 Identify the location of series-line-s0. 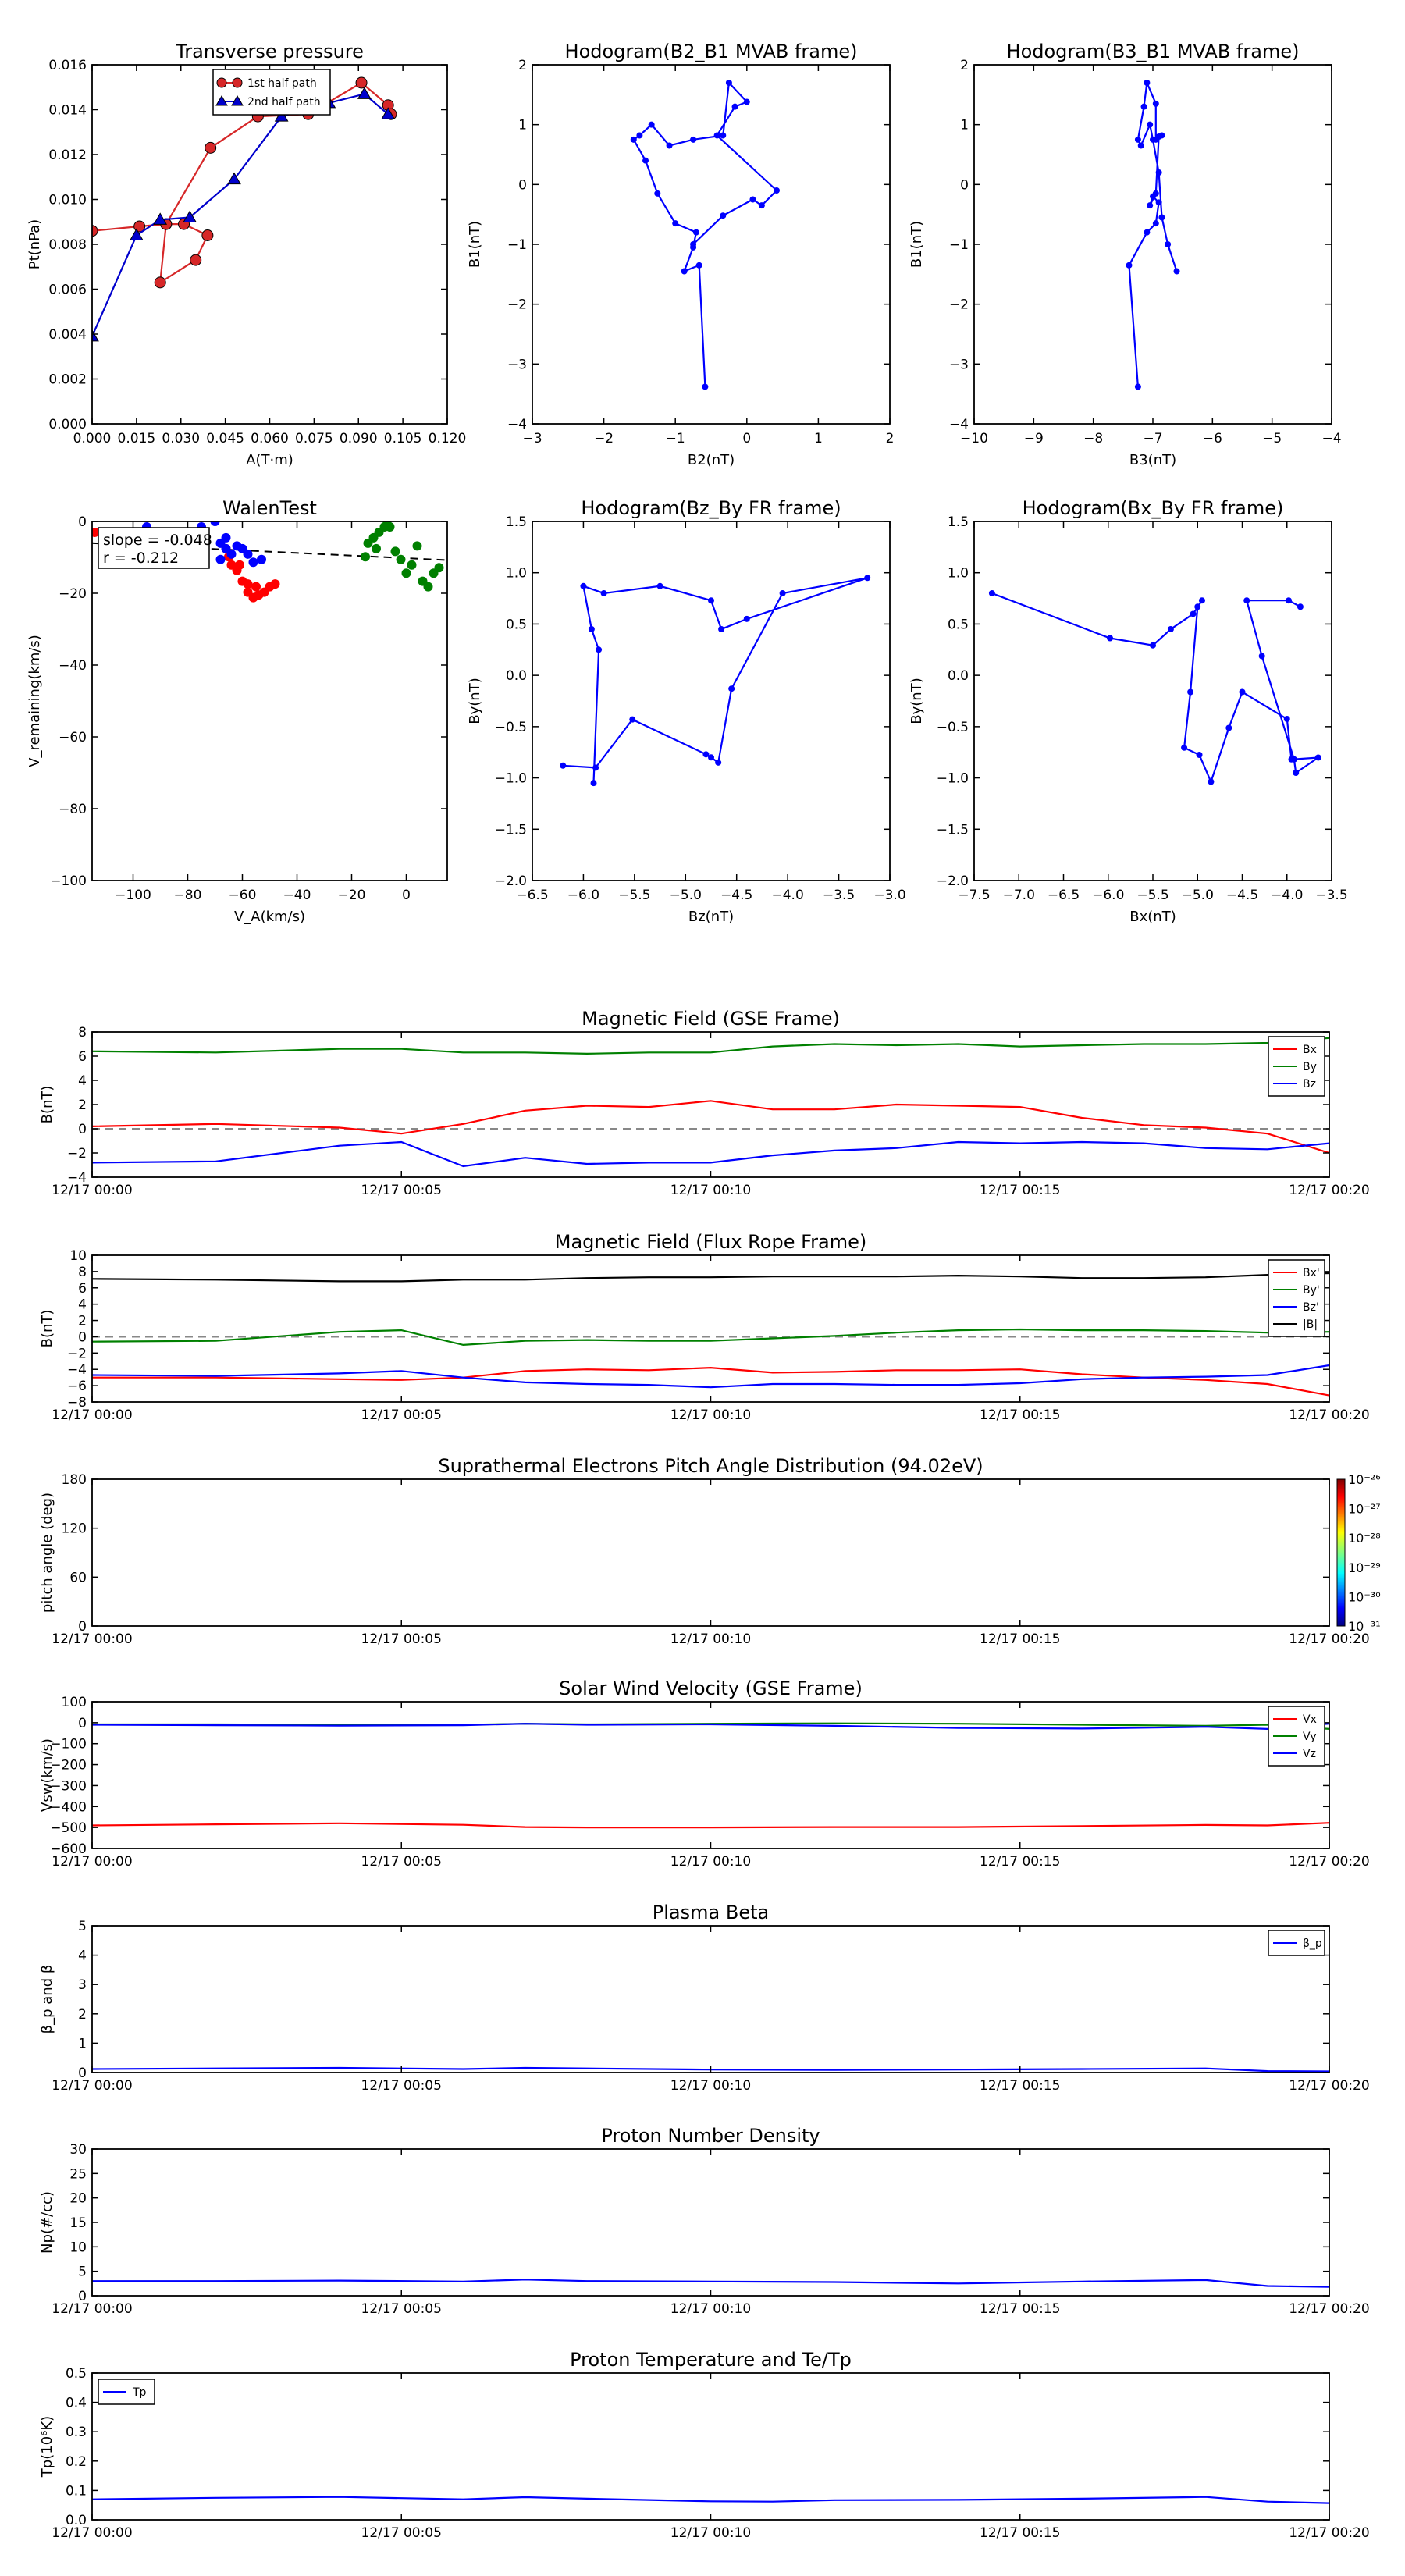
(705, 233).